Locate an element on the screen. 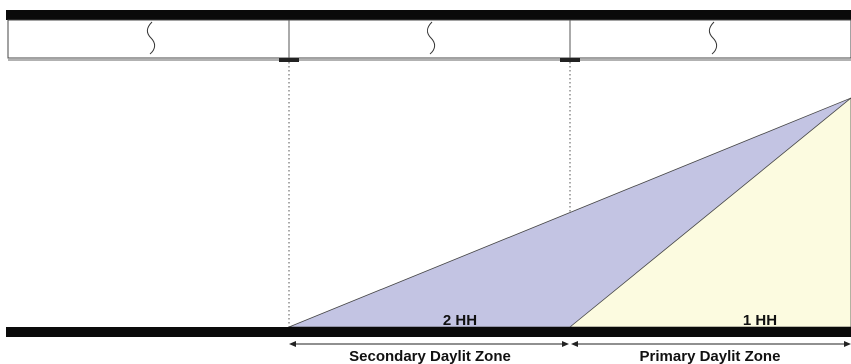  ceiling-slab is located at coordinates (428, 15).